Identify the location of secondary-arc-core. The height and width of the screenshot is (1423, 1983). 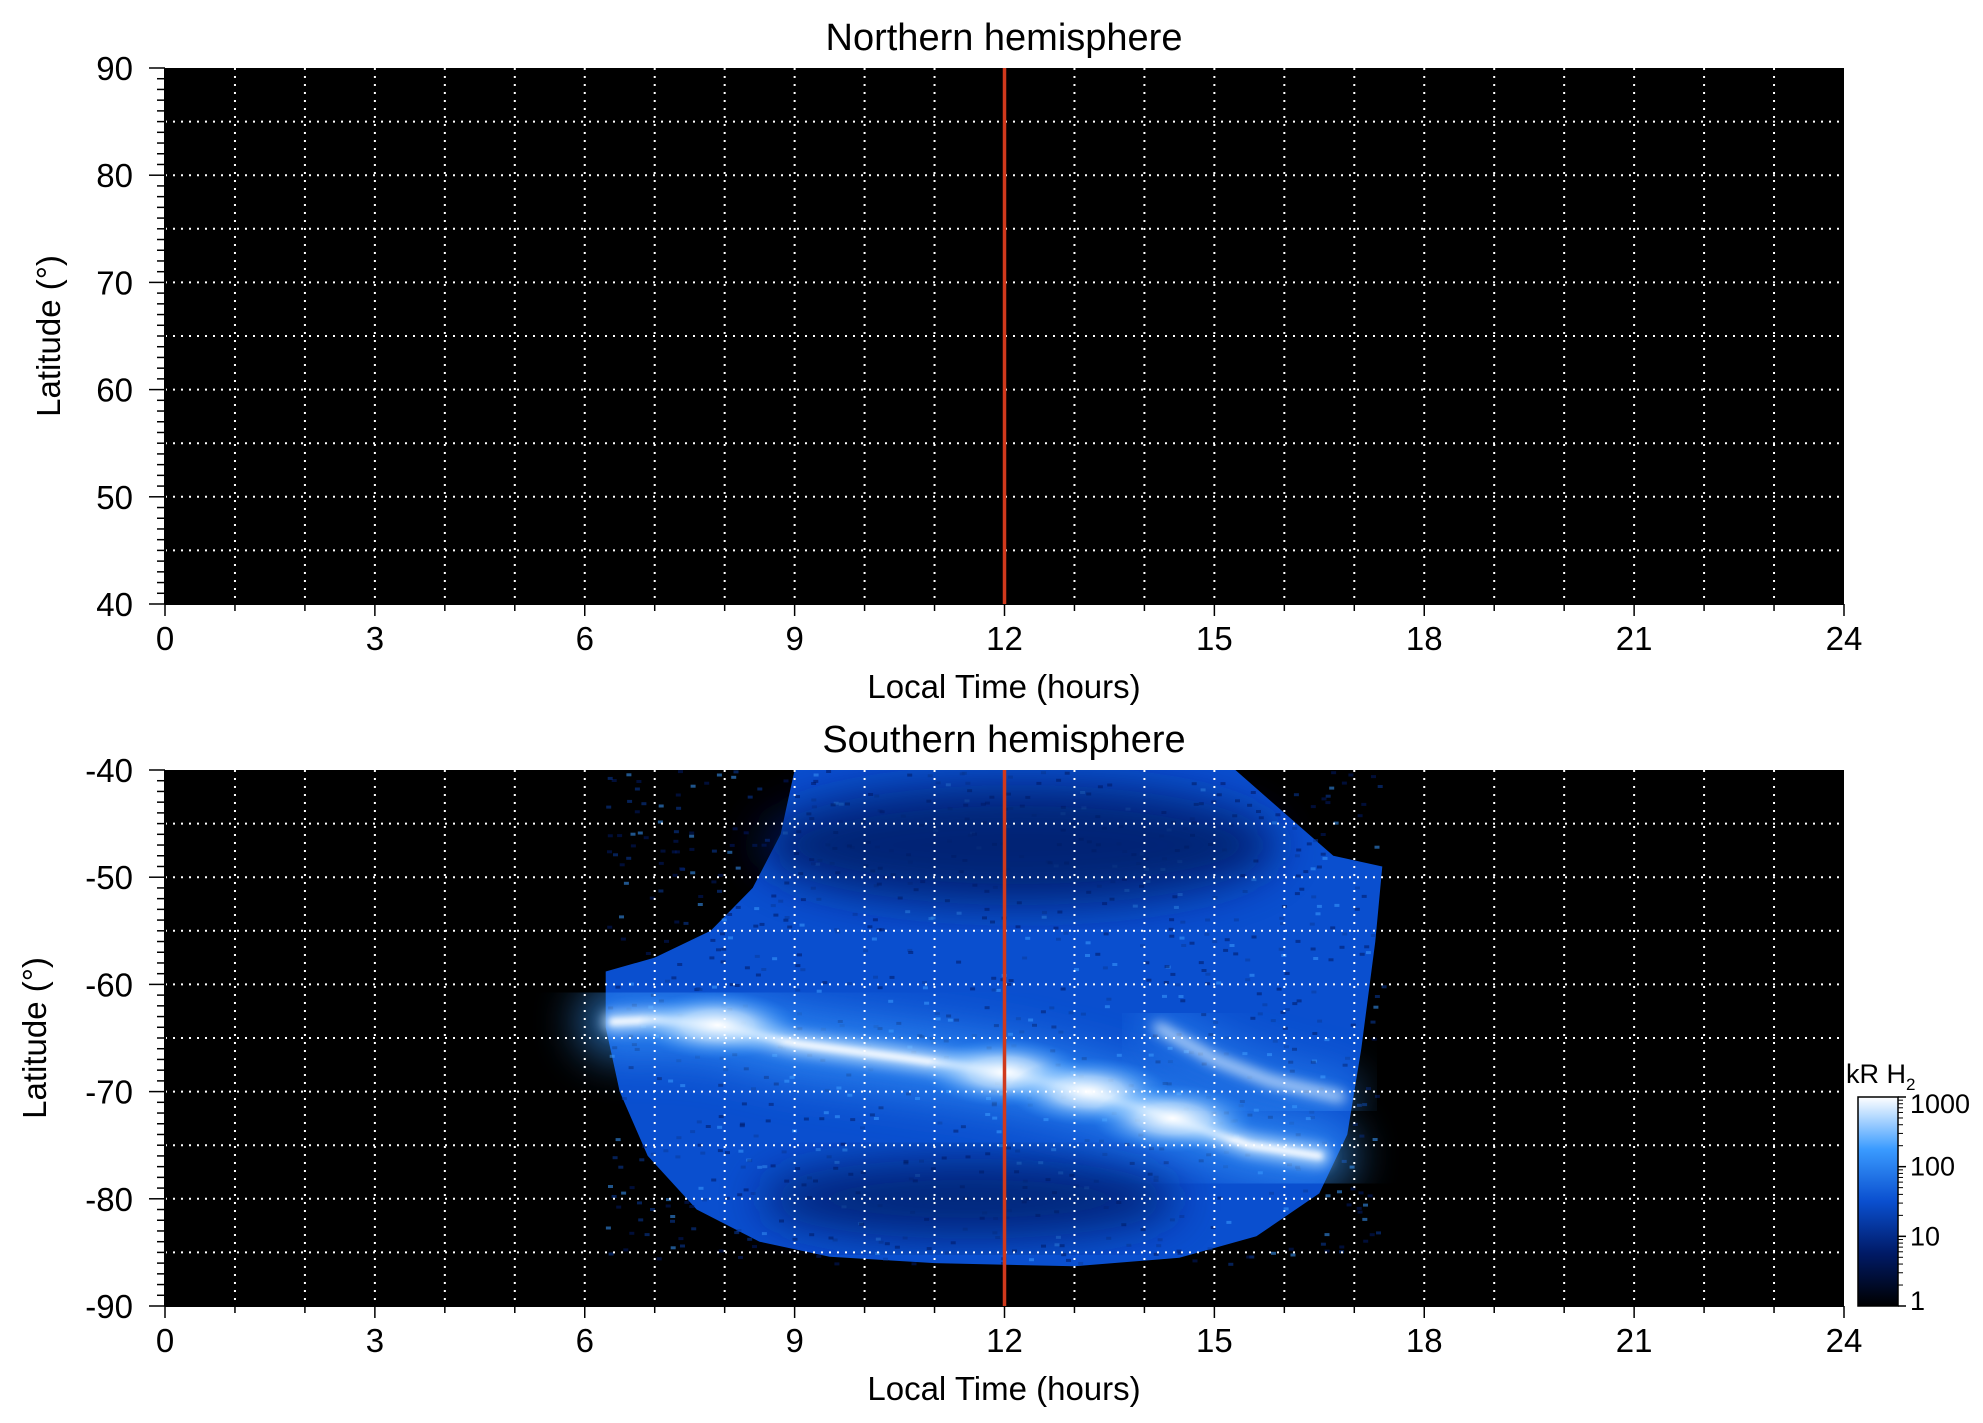
(1249, 1062).